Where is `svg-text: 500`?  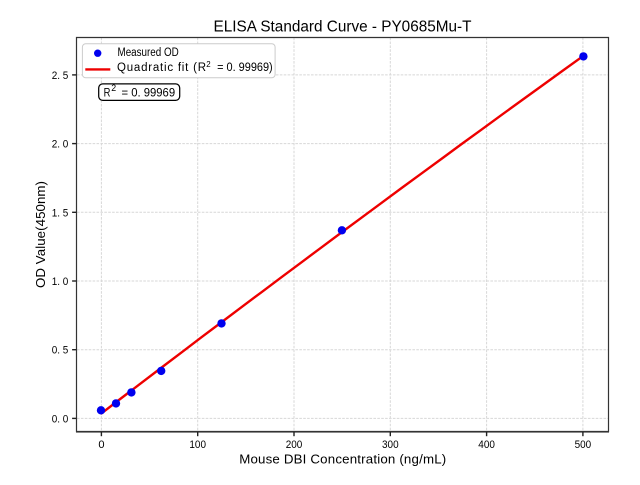 svg-text: 500 is located at coordinates (583, 445).